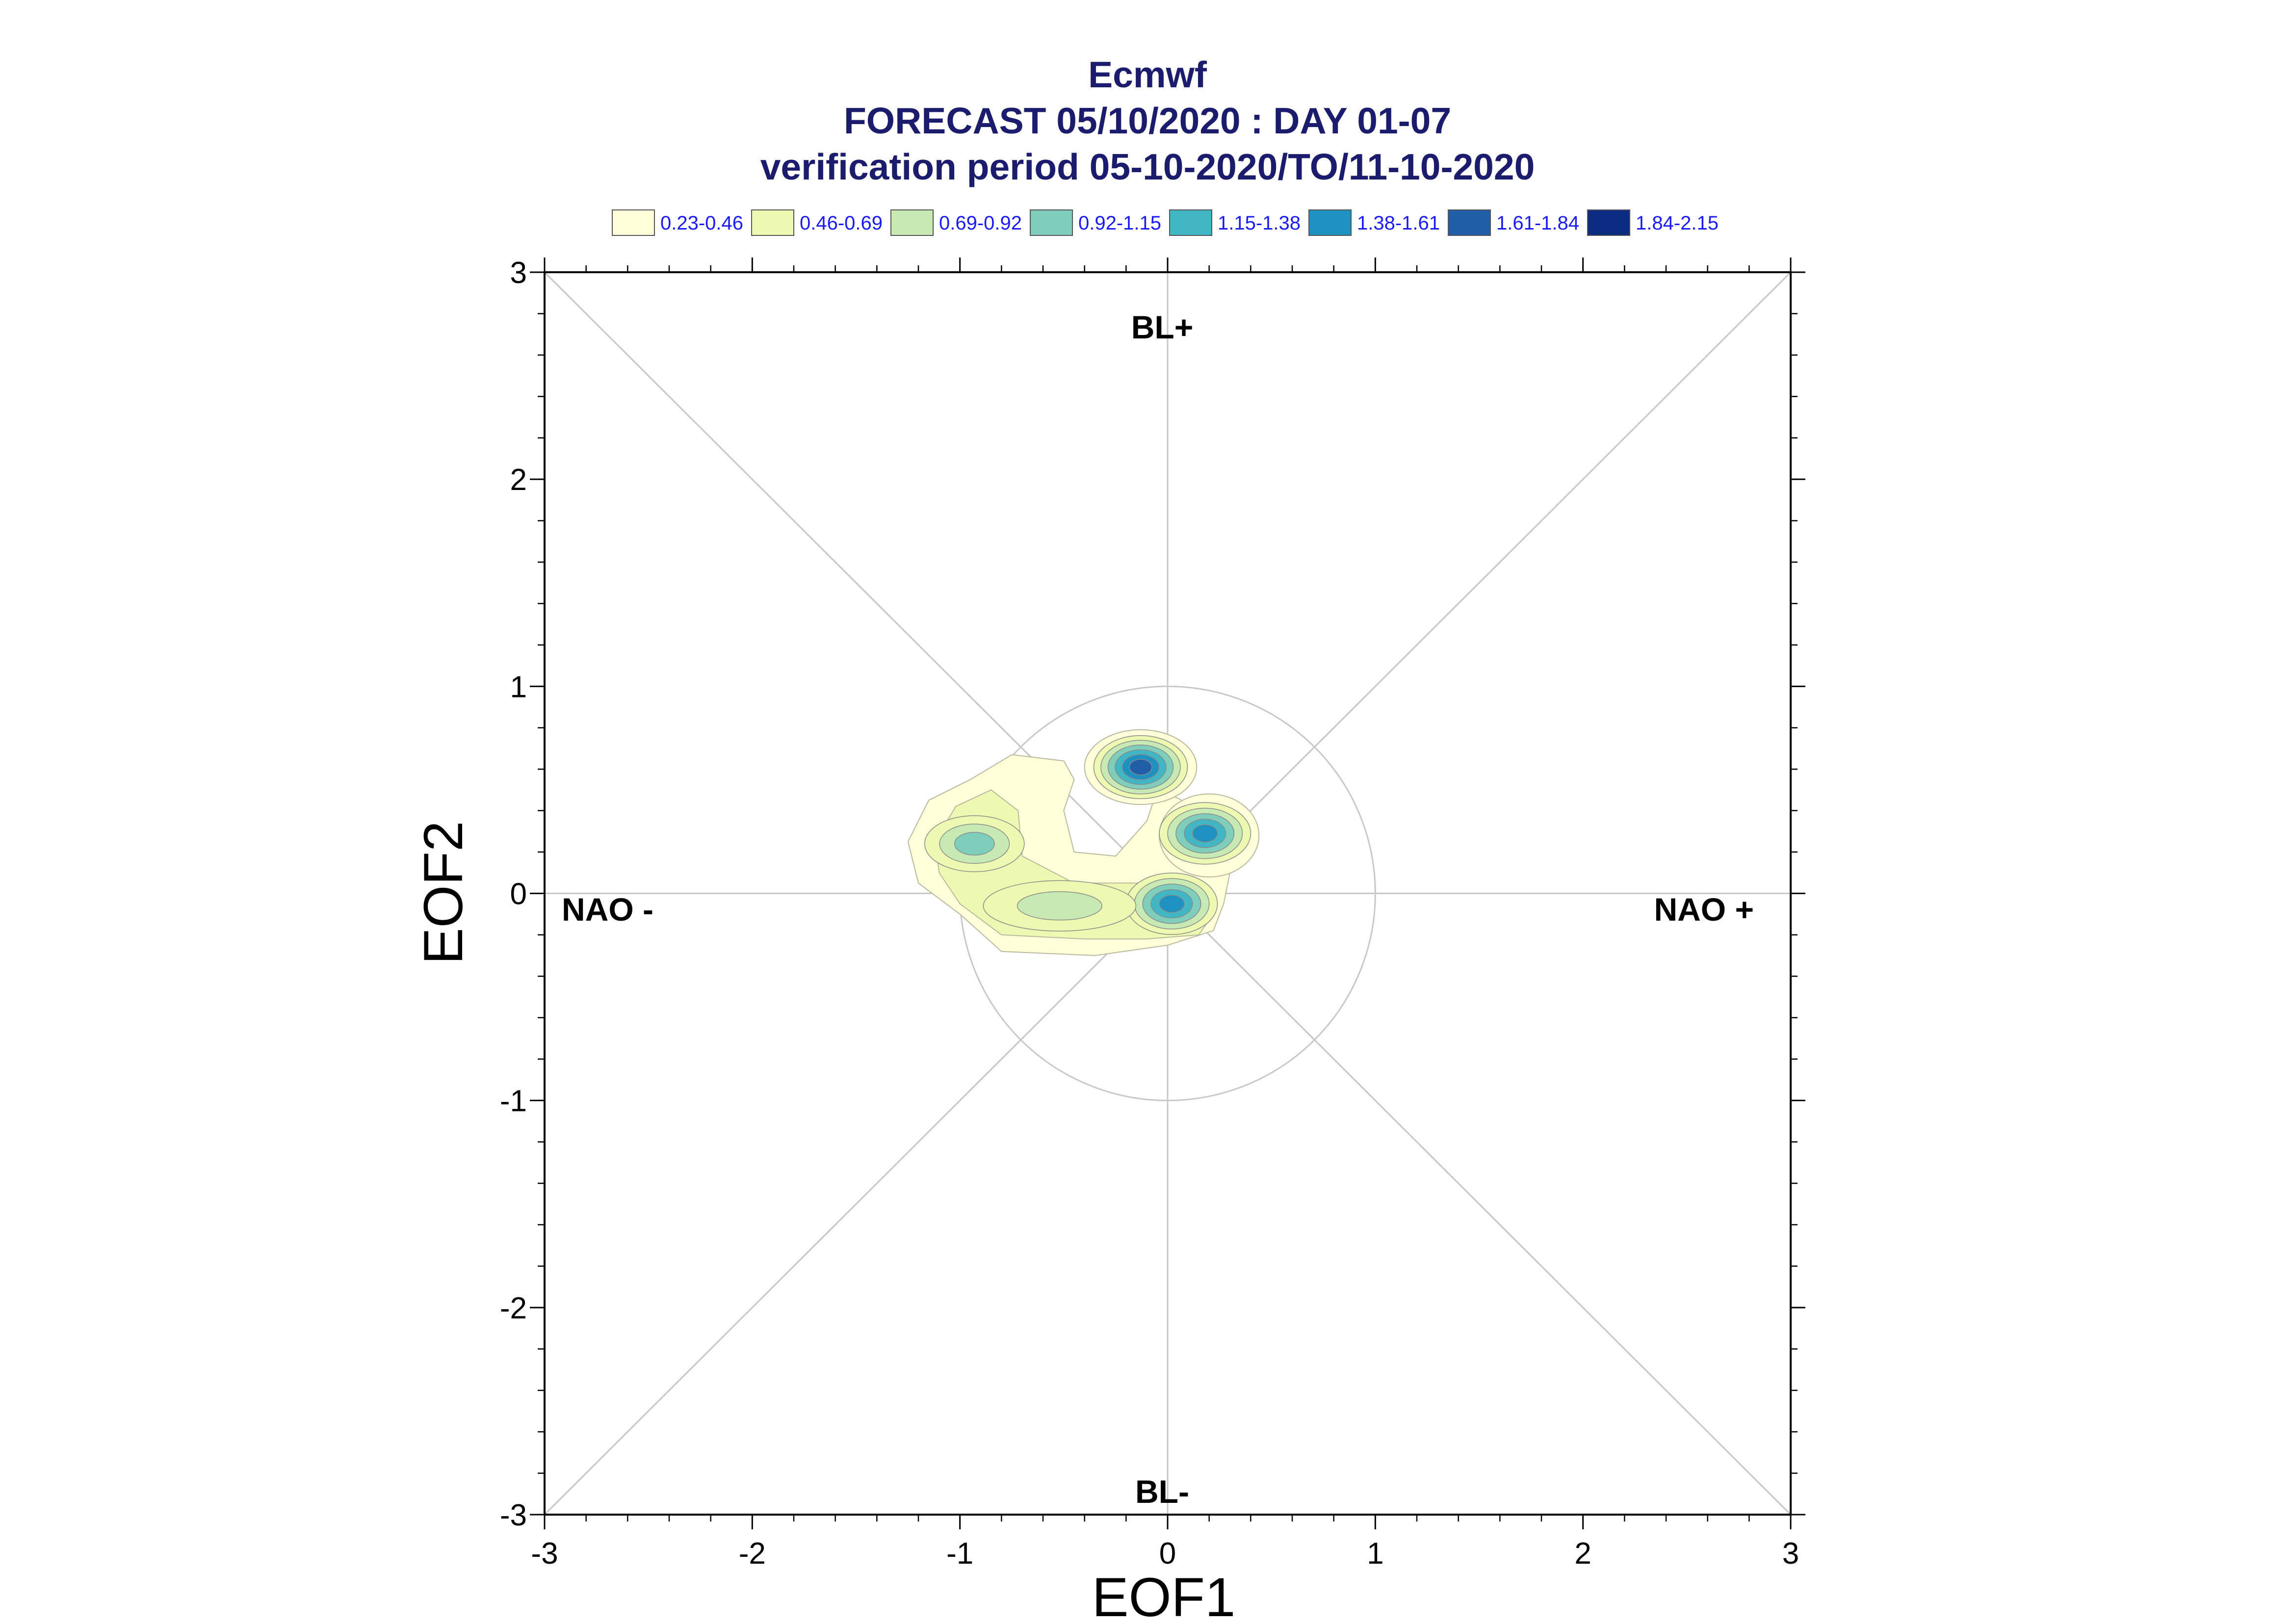 This screenshot has width=2295, height=1624. Describe the element at coordinates (753, 1554) in the screenshot. I see `x-tick-label: -2` at that location.